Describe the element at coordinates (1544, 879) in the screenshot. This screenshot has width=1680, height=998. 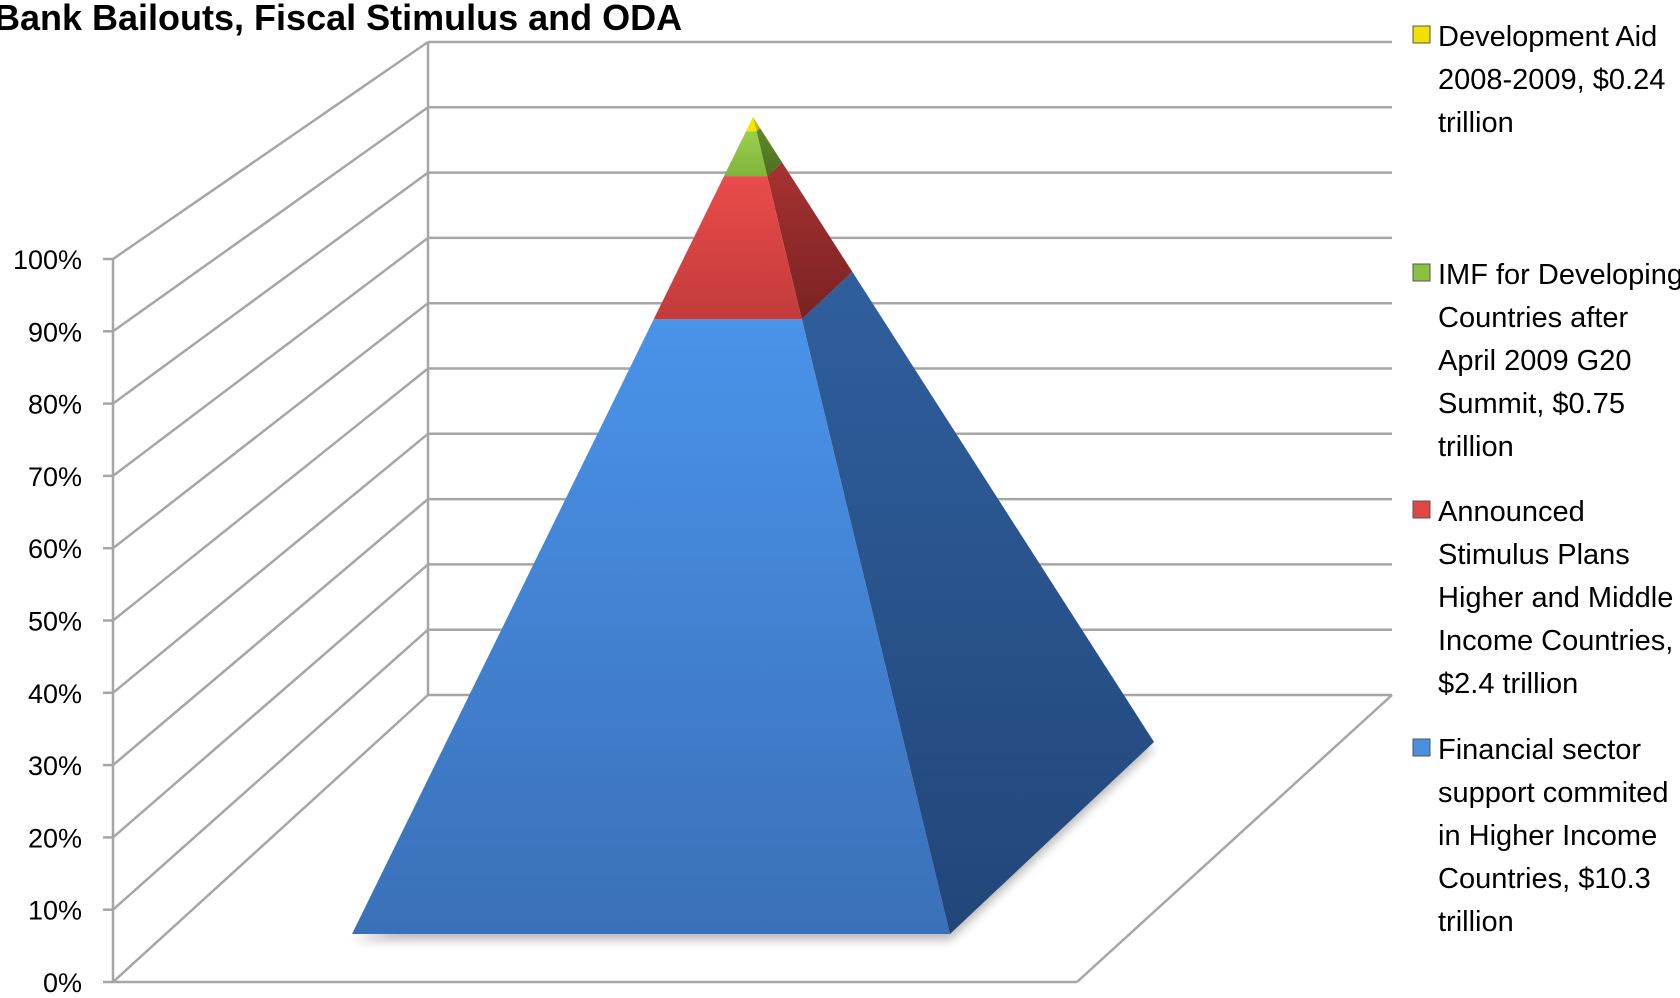
I see `legend-label-line: Countries, $10.3` at that location.